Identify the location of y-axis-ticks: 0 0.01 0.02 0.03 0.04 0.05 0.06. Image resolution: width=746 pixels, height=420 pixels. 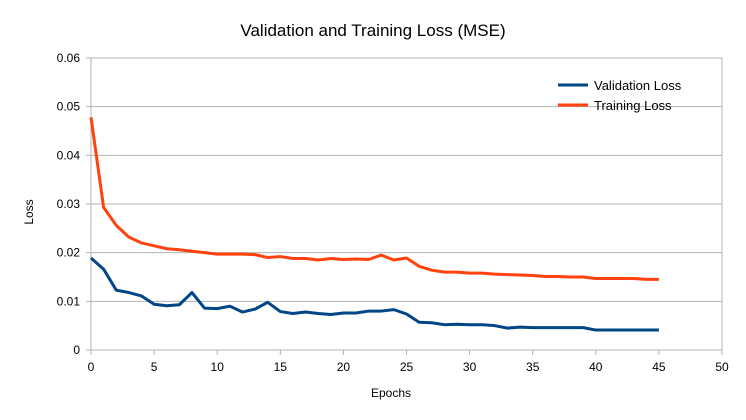
(74, 204).